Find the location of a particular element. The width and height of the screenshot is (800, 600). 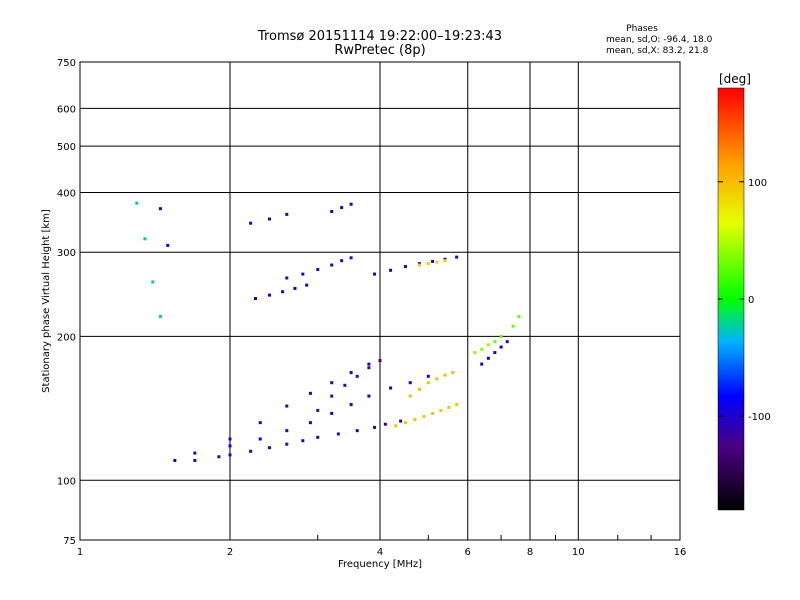

phases-line-o: mean, sd,O: -96.4, 18.0 is located at coordinates (659, 40).